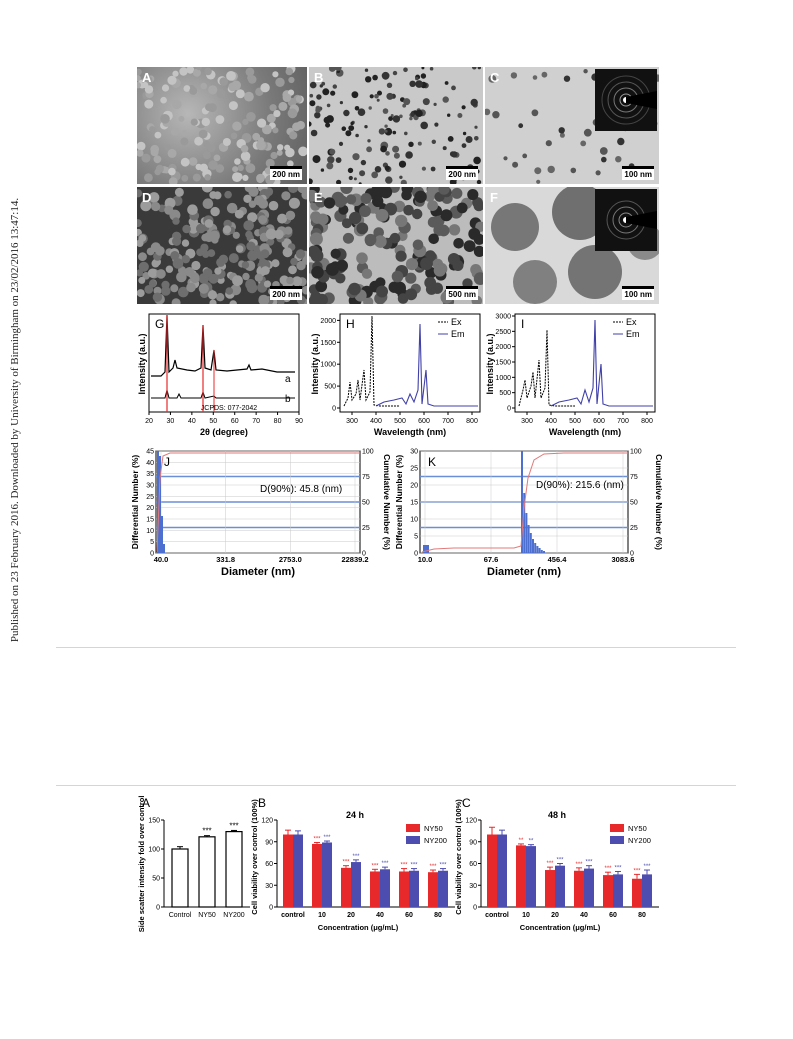  What do you see at coordinates (613, 915) in the screenshot?
I see `x-tick-label: 60` at bounding box center [613, 915].